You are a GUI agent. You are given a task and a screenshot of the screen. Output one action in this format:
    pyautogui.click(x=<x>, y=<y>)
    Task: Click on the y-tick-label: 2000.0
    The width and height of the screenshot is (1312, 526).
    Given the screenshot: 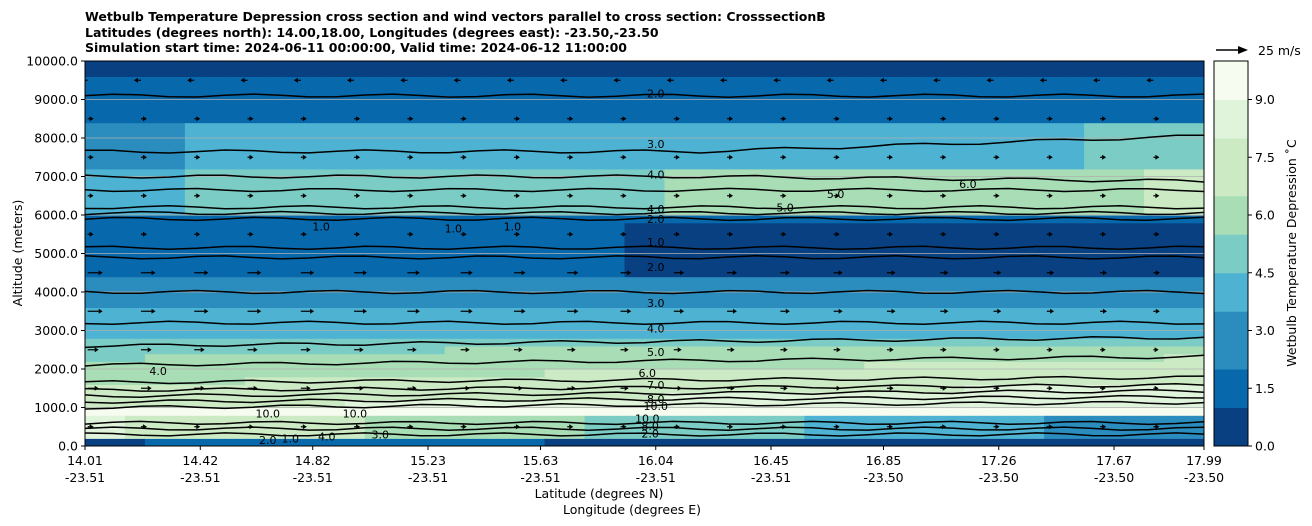 What is the action you would take?
    pyautogui.click(x=56, y=369)
    